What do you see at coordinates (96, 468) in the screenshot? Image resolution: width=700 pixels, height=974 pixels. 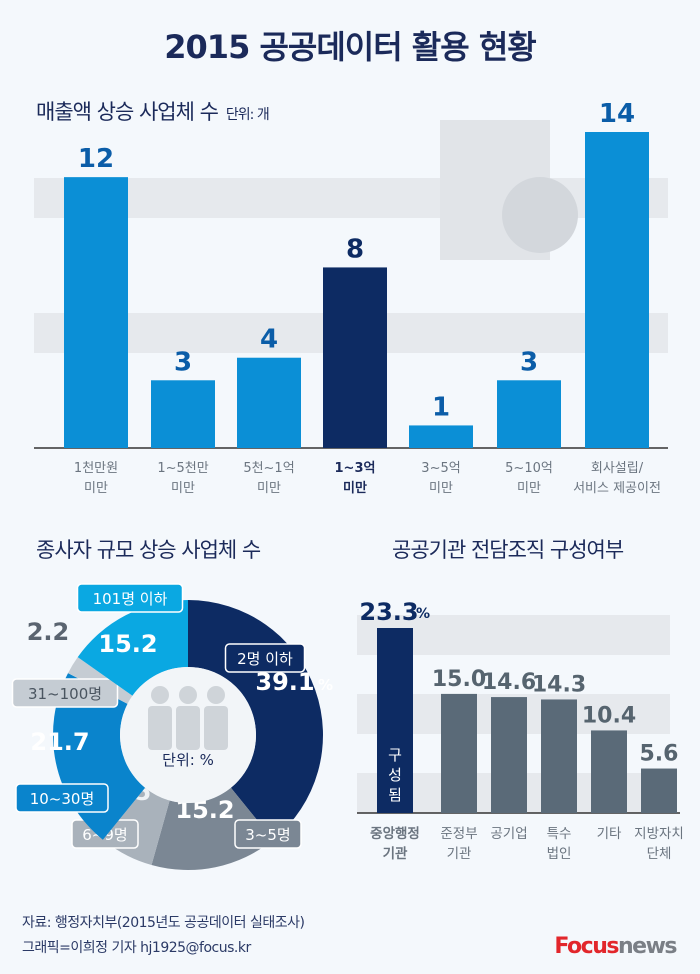 I see `sales-category-label: 1천만원` at bounding box center [96, 468].